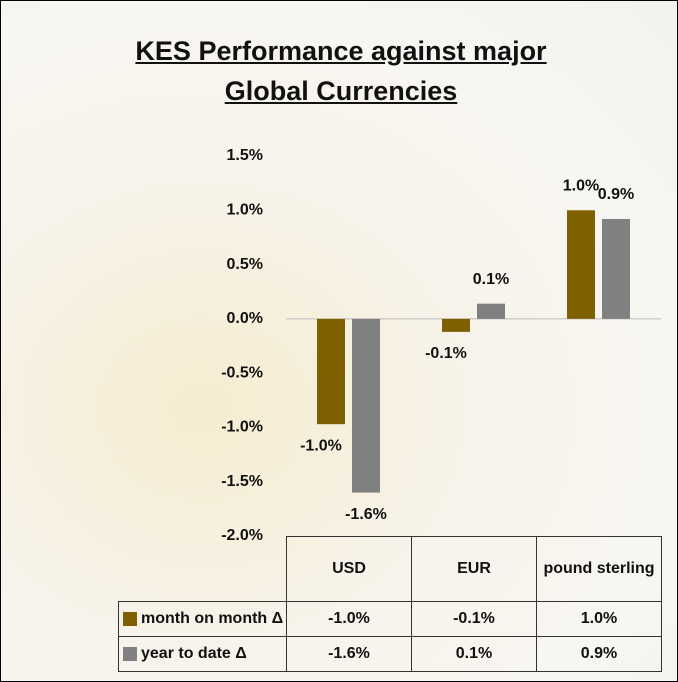 The width and height of the screenshot is (678, 682). I want to click on y-tick-label: -2.0%, so click(242, 535).